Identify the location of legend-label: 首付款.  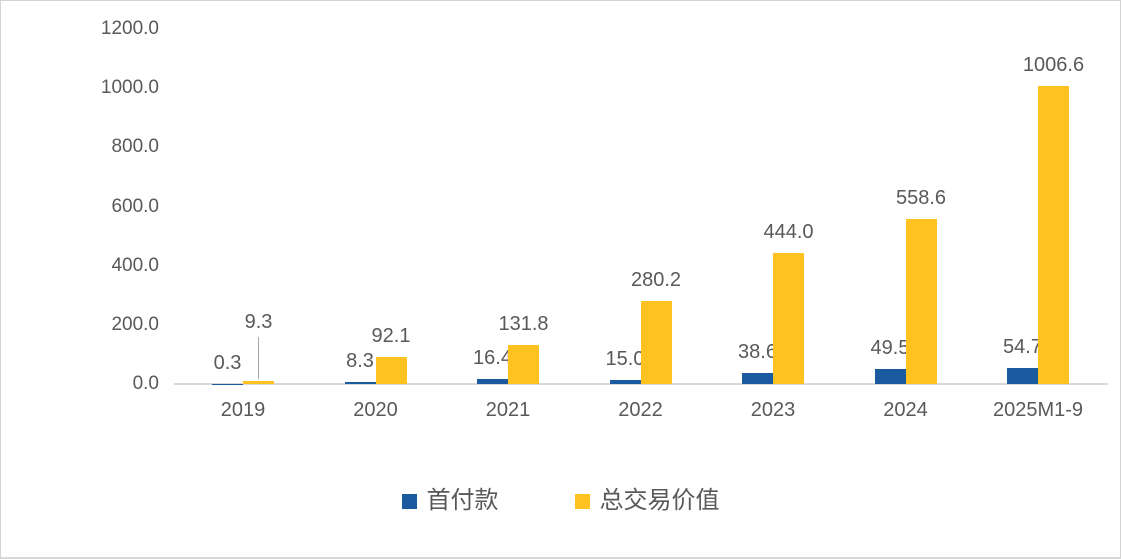
(462, 500).